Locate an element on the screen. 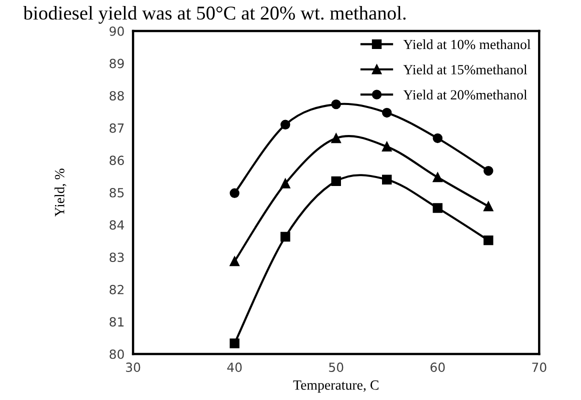  y-tick-label: 82 is located at coordinates (117, 289).